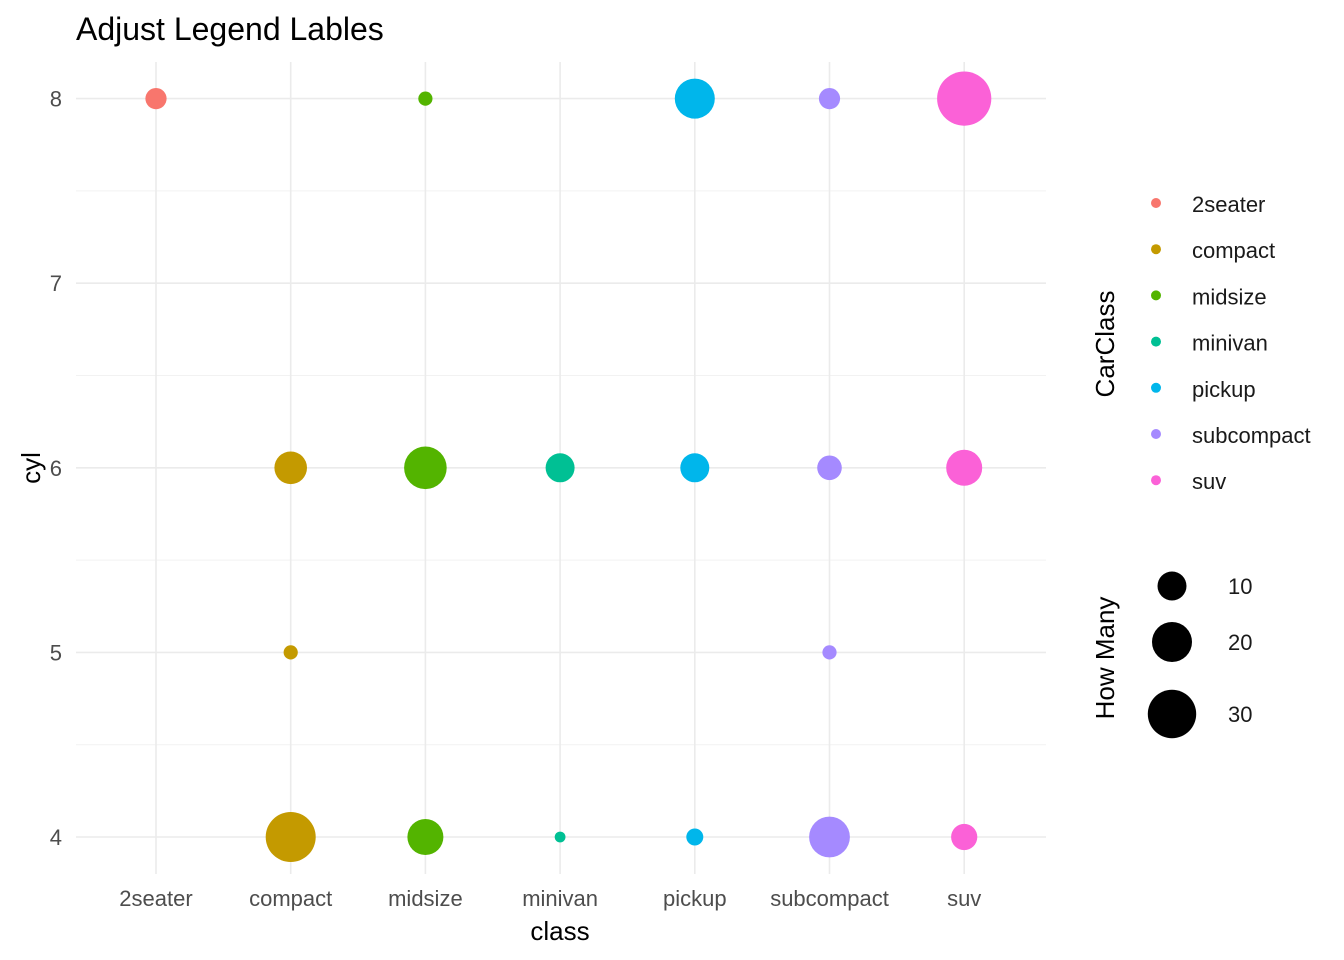 The height and width of the screenshot is (960, 1344). Describe the element at coordinates (155, 898) in the screenshot. I see `x-tick-label: 2seater` at that location.